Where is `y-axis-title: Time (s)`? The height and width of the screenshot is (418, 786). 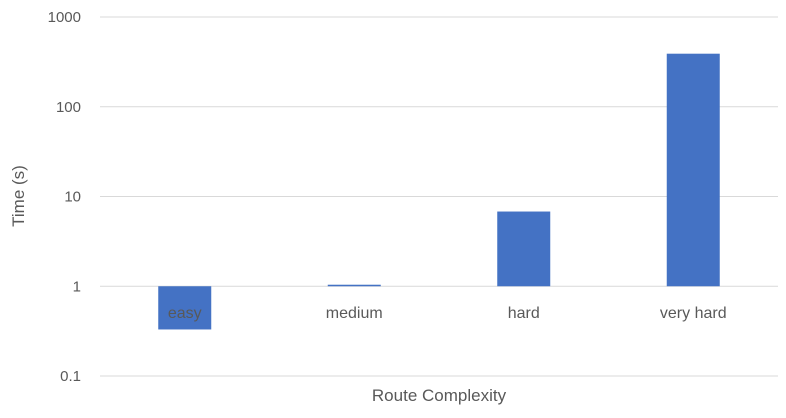 y-axis-title: Time (s) is located at coordinates (18, 196).